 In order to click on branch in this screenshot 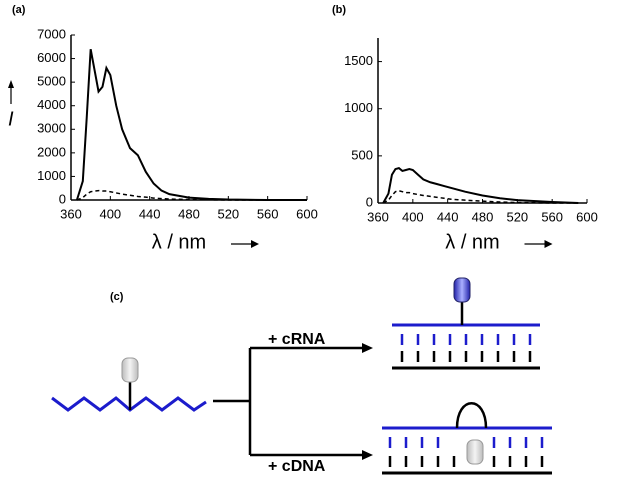, I will do `click(289, 401)`.